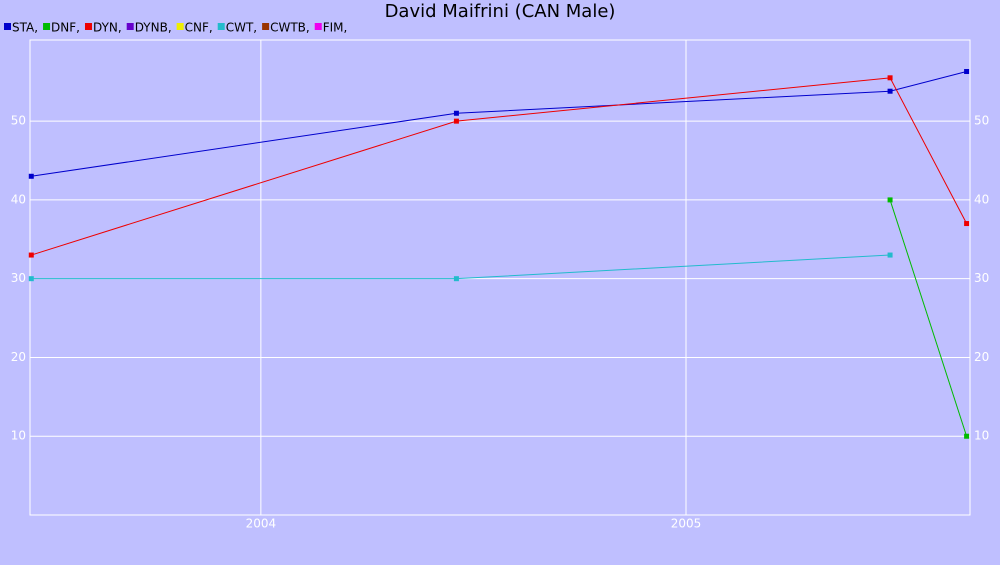 This screenshot has width=1000, height=565. Describe the element at coordinates (18, 278) in the screenshot. I see `y-tick-label: 30` at that location.